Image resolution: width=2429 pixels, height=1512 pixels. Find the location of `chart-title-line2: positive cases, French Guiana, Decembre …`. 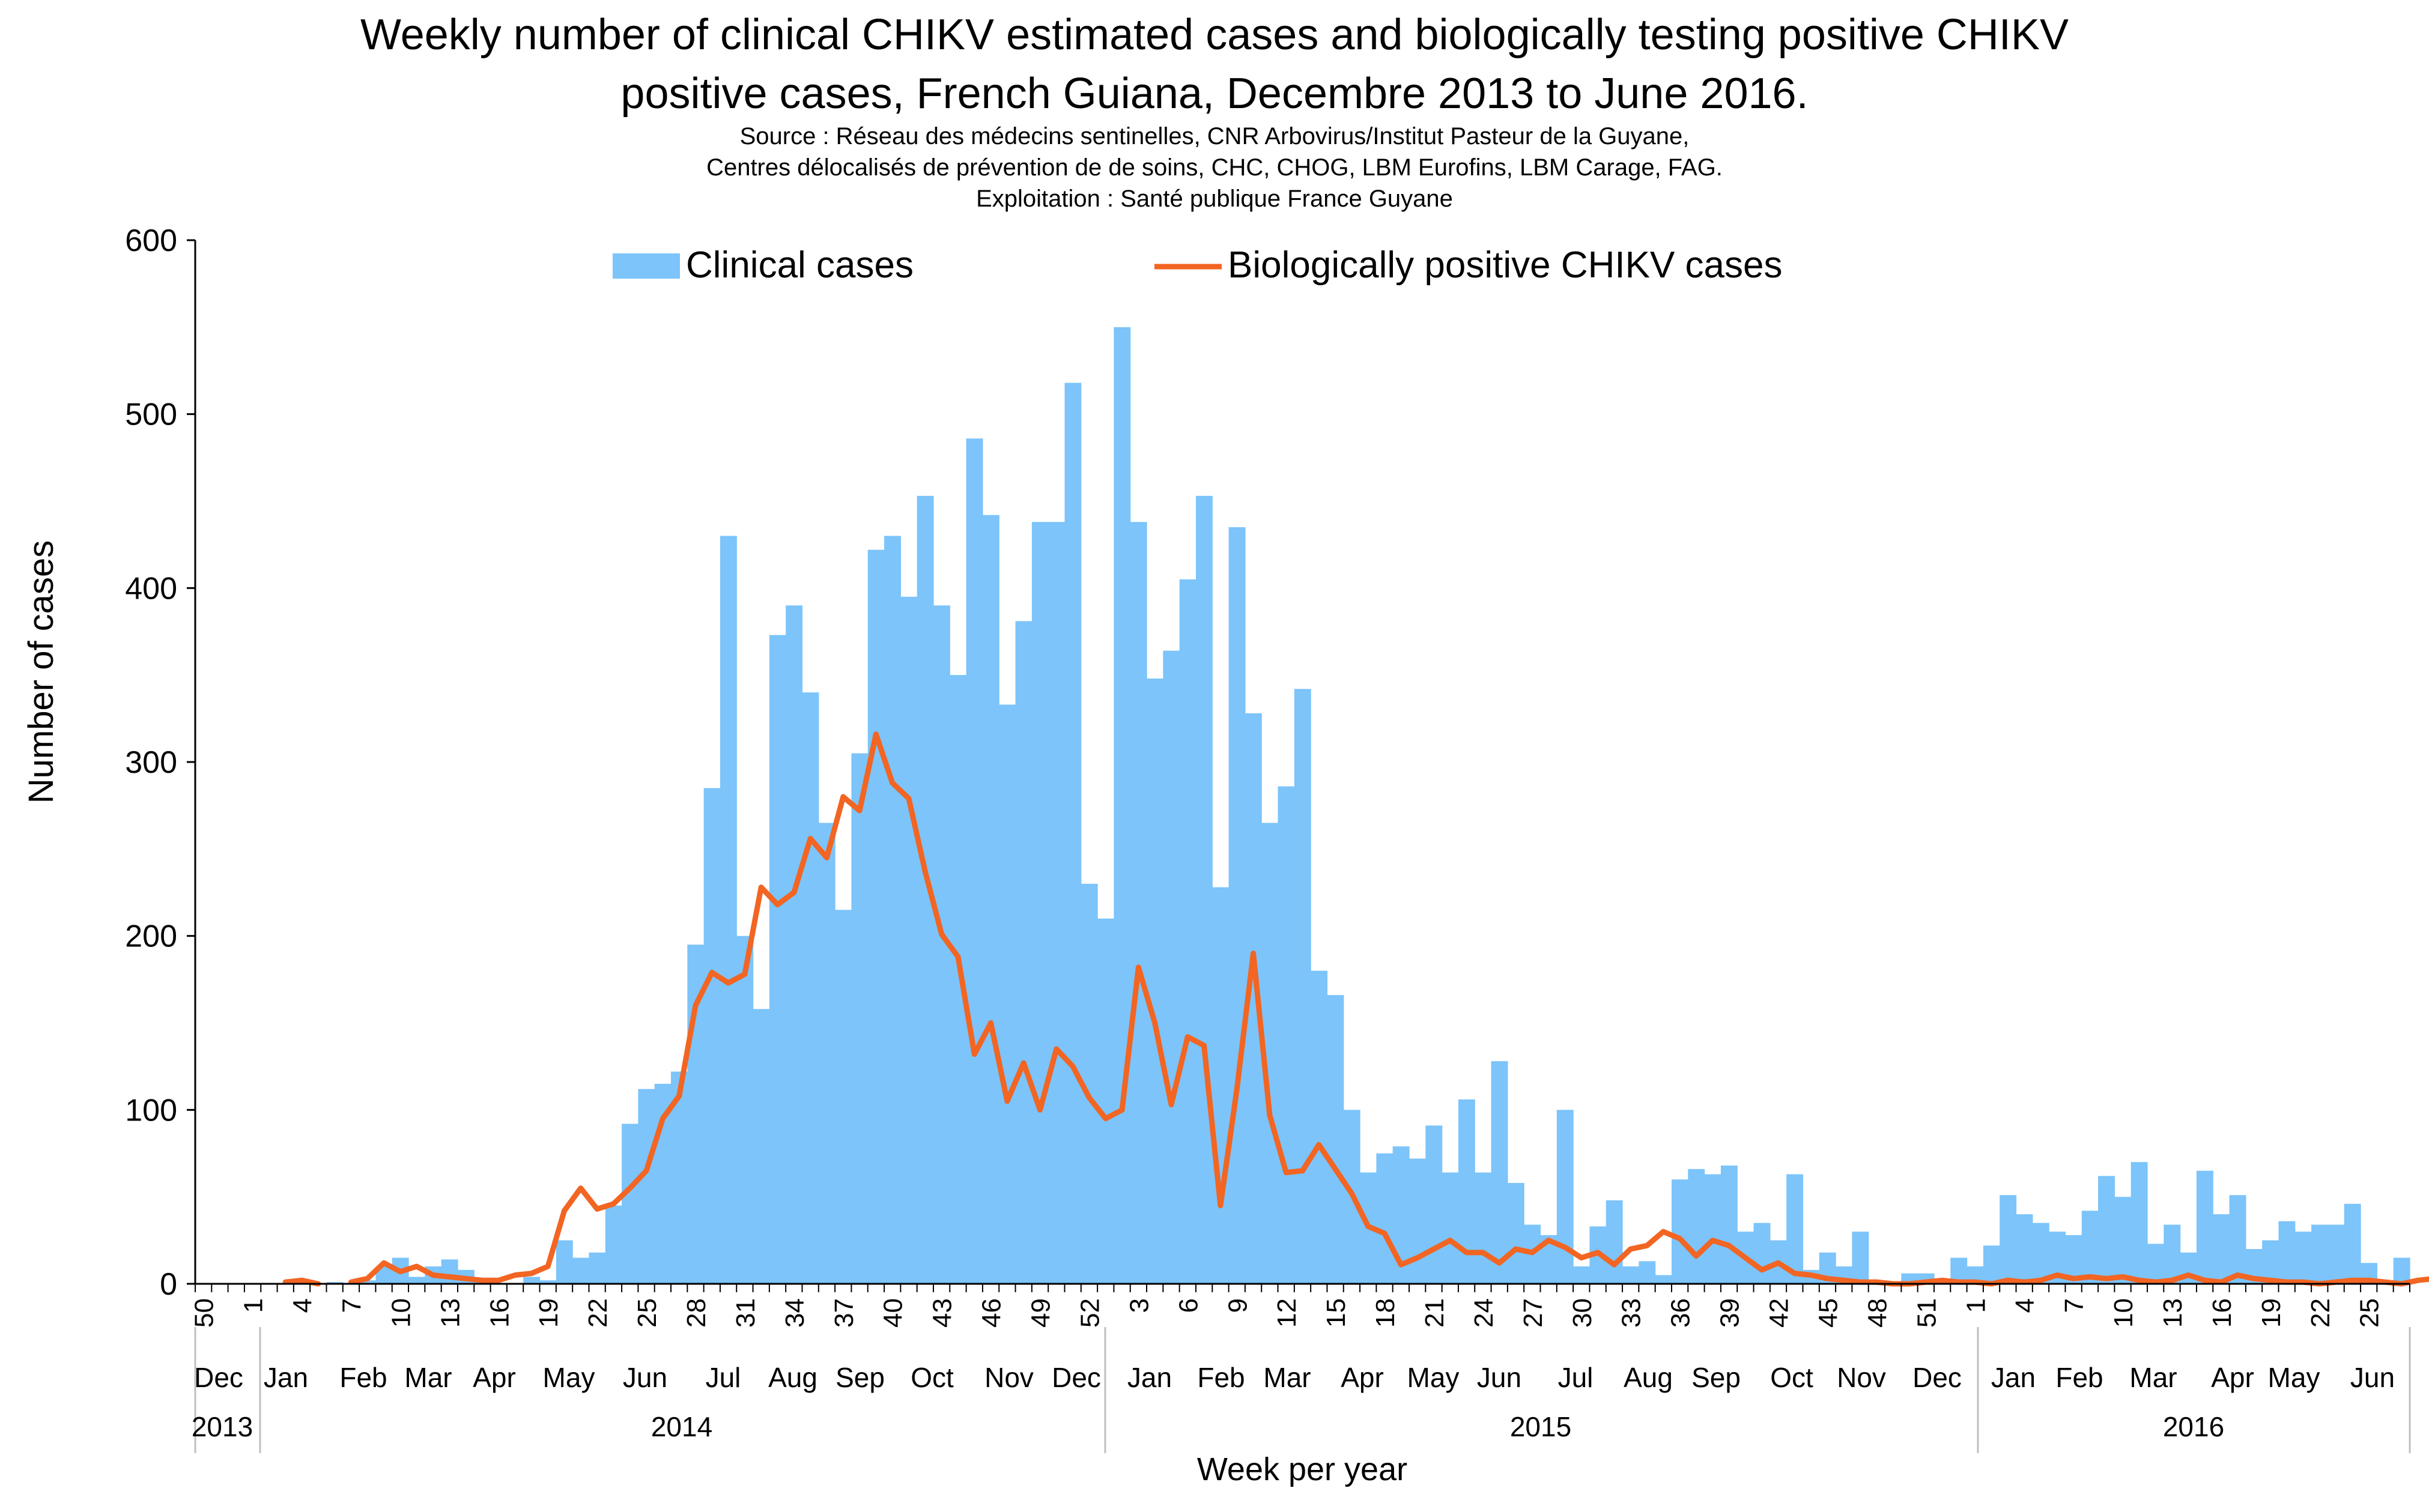

chart-title-line2: positive cases, French Guiana, Decembre … is located at coordinates (1214, 94).